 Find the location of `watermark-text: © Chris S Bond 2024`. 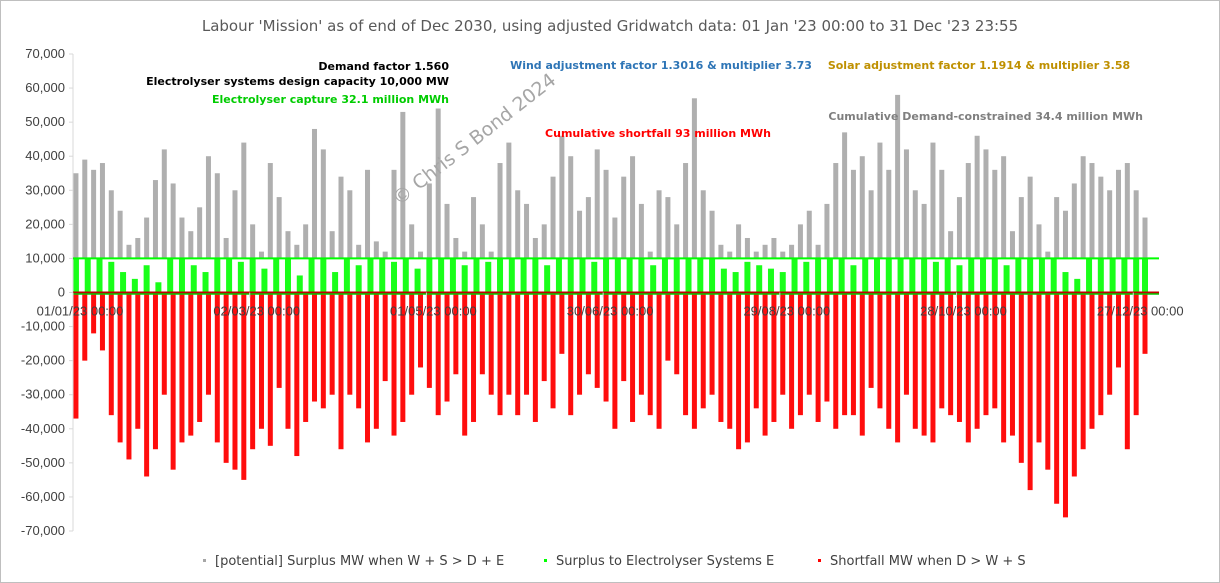

watermark-text: © Chris S Bond 2024 is located at coordinates (475, 139).